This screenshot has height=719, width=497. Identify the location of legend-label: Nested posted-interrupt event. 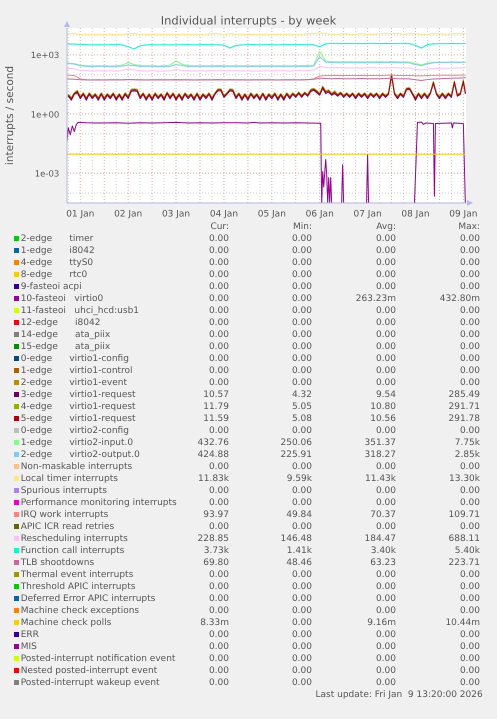
(89, 670).